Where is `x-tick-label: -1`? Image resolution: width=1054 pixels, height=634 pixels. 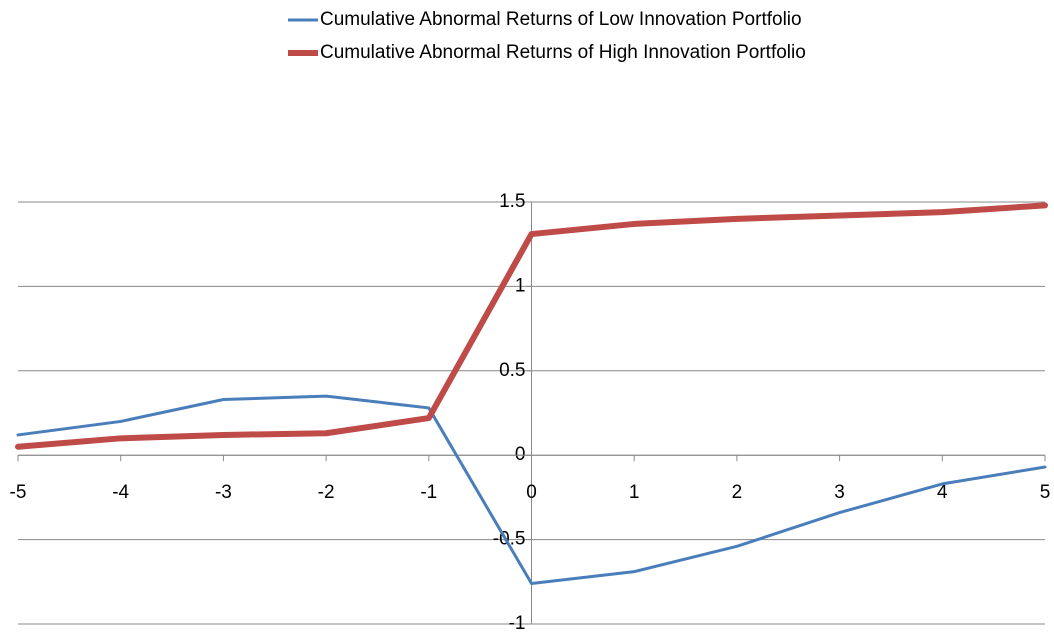 x-tick-label: -1 is located at coordinates (428, 492).